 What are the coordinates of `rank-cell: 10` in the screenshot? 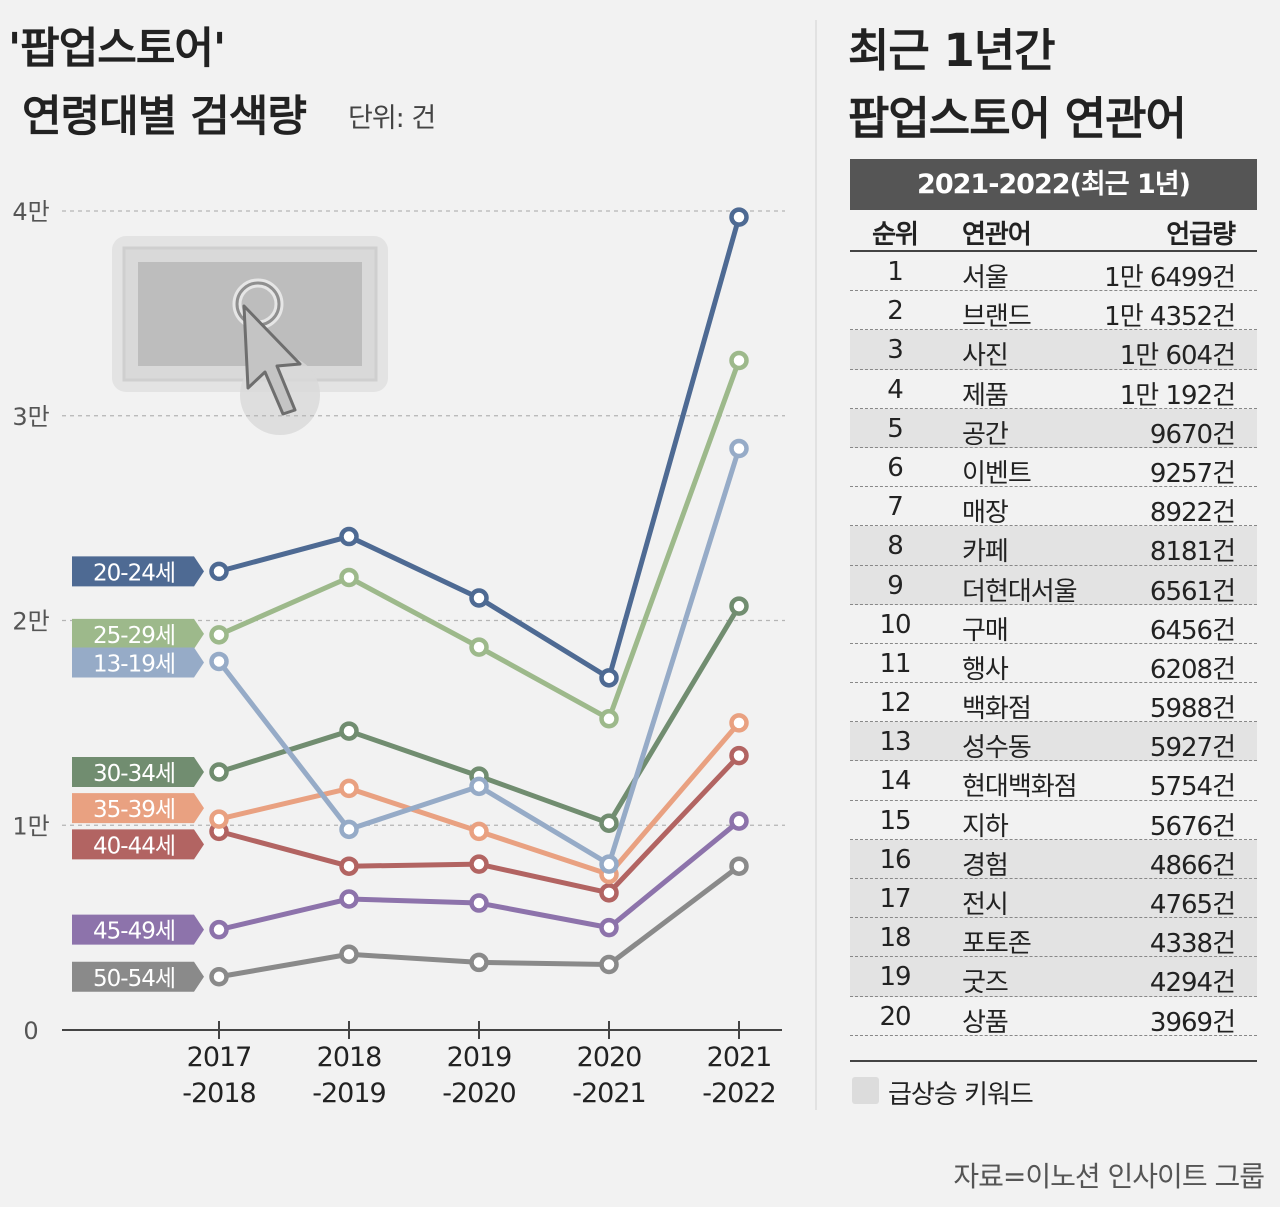 It's located at (895, 624).